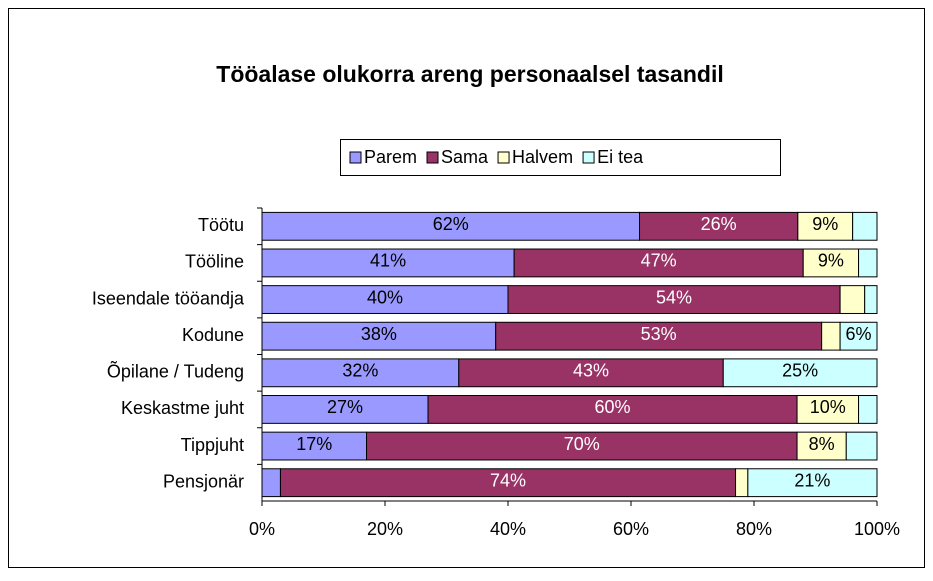 This screenshot has height=581, width=933. What do you see at coordinates (214, 262) in the screenshot?
I see `y-tick-label: Tööline` at bounding box center [214, 262].